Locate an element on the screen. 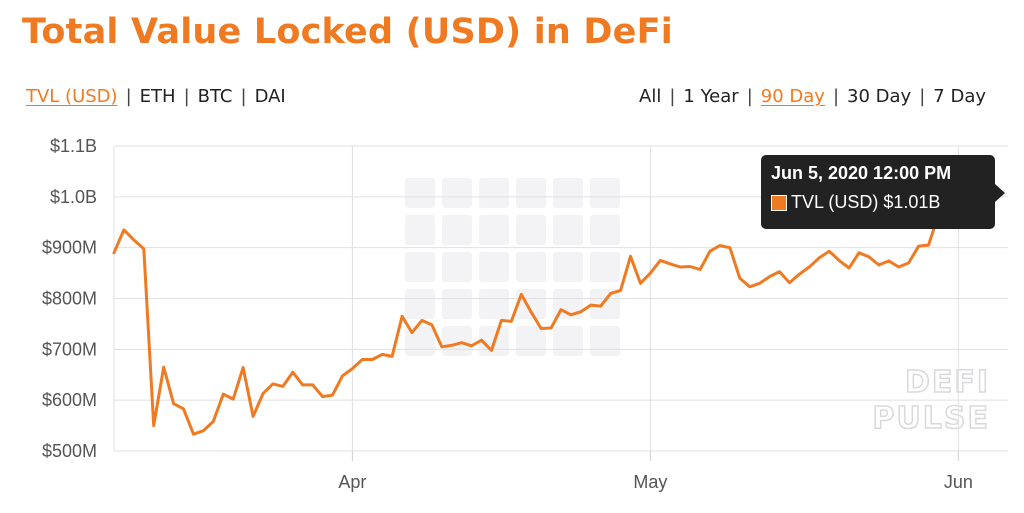 Image resolution: width=1024 pixels, height=513 pixels. range-option-7-day: 7 Day is located at coordinates (959, 96).